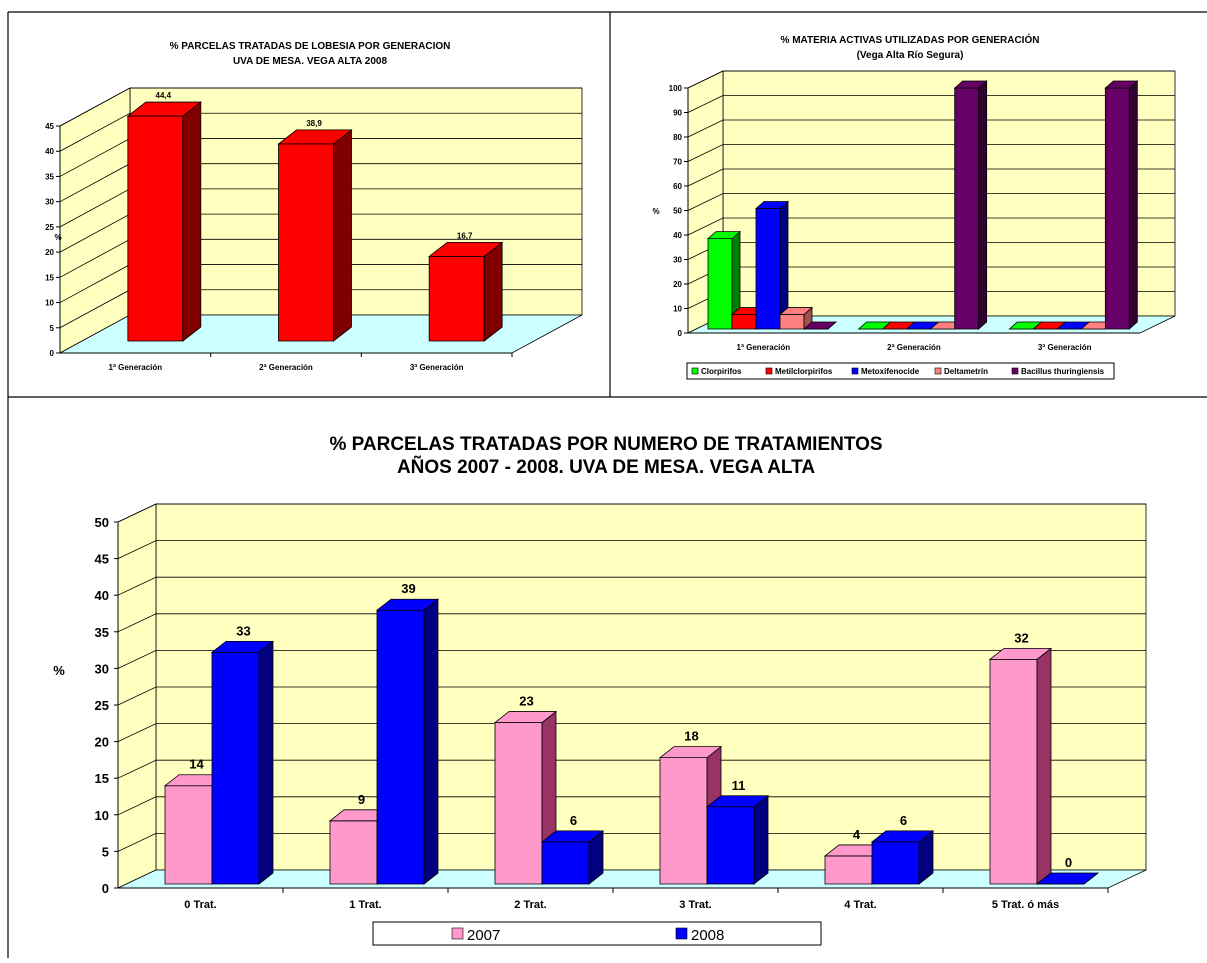 The image size is (1207, 963). I want to click on y-tick-label: 50, so click(102, 522).